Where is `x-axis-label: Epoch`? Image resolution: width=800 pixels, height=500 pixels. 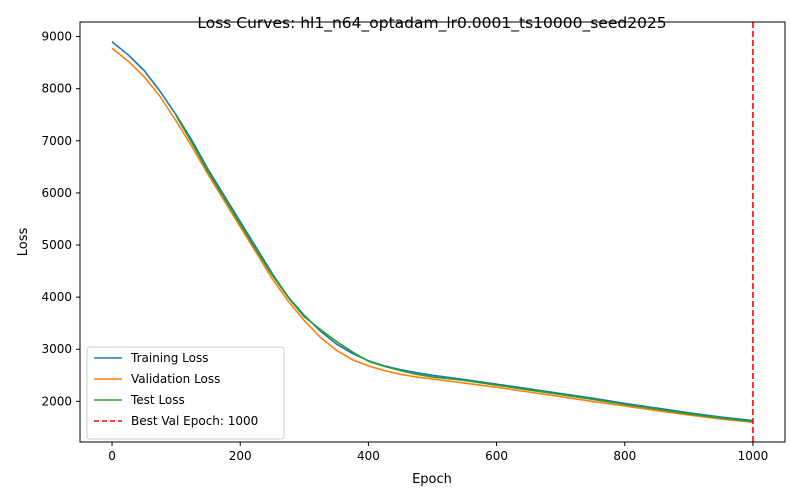
x-axis-label: Epoch is located at coordinates (432, 479).